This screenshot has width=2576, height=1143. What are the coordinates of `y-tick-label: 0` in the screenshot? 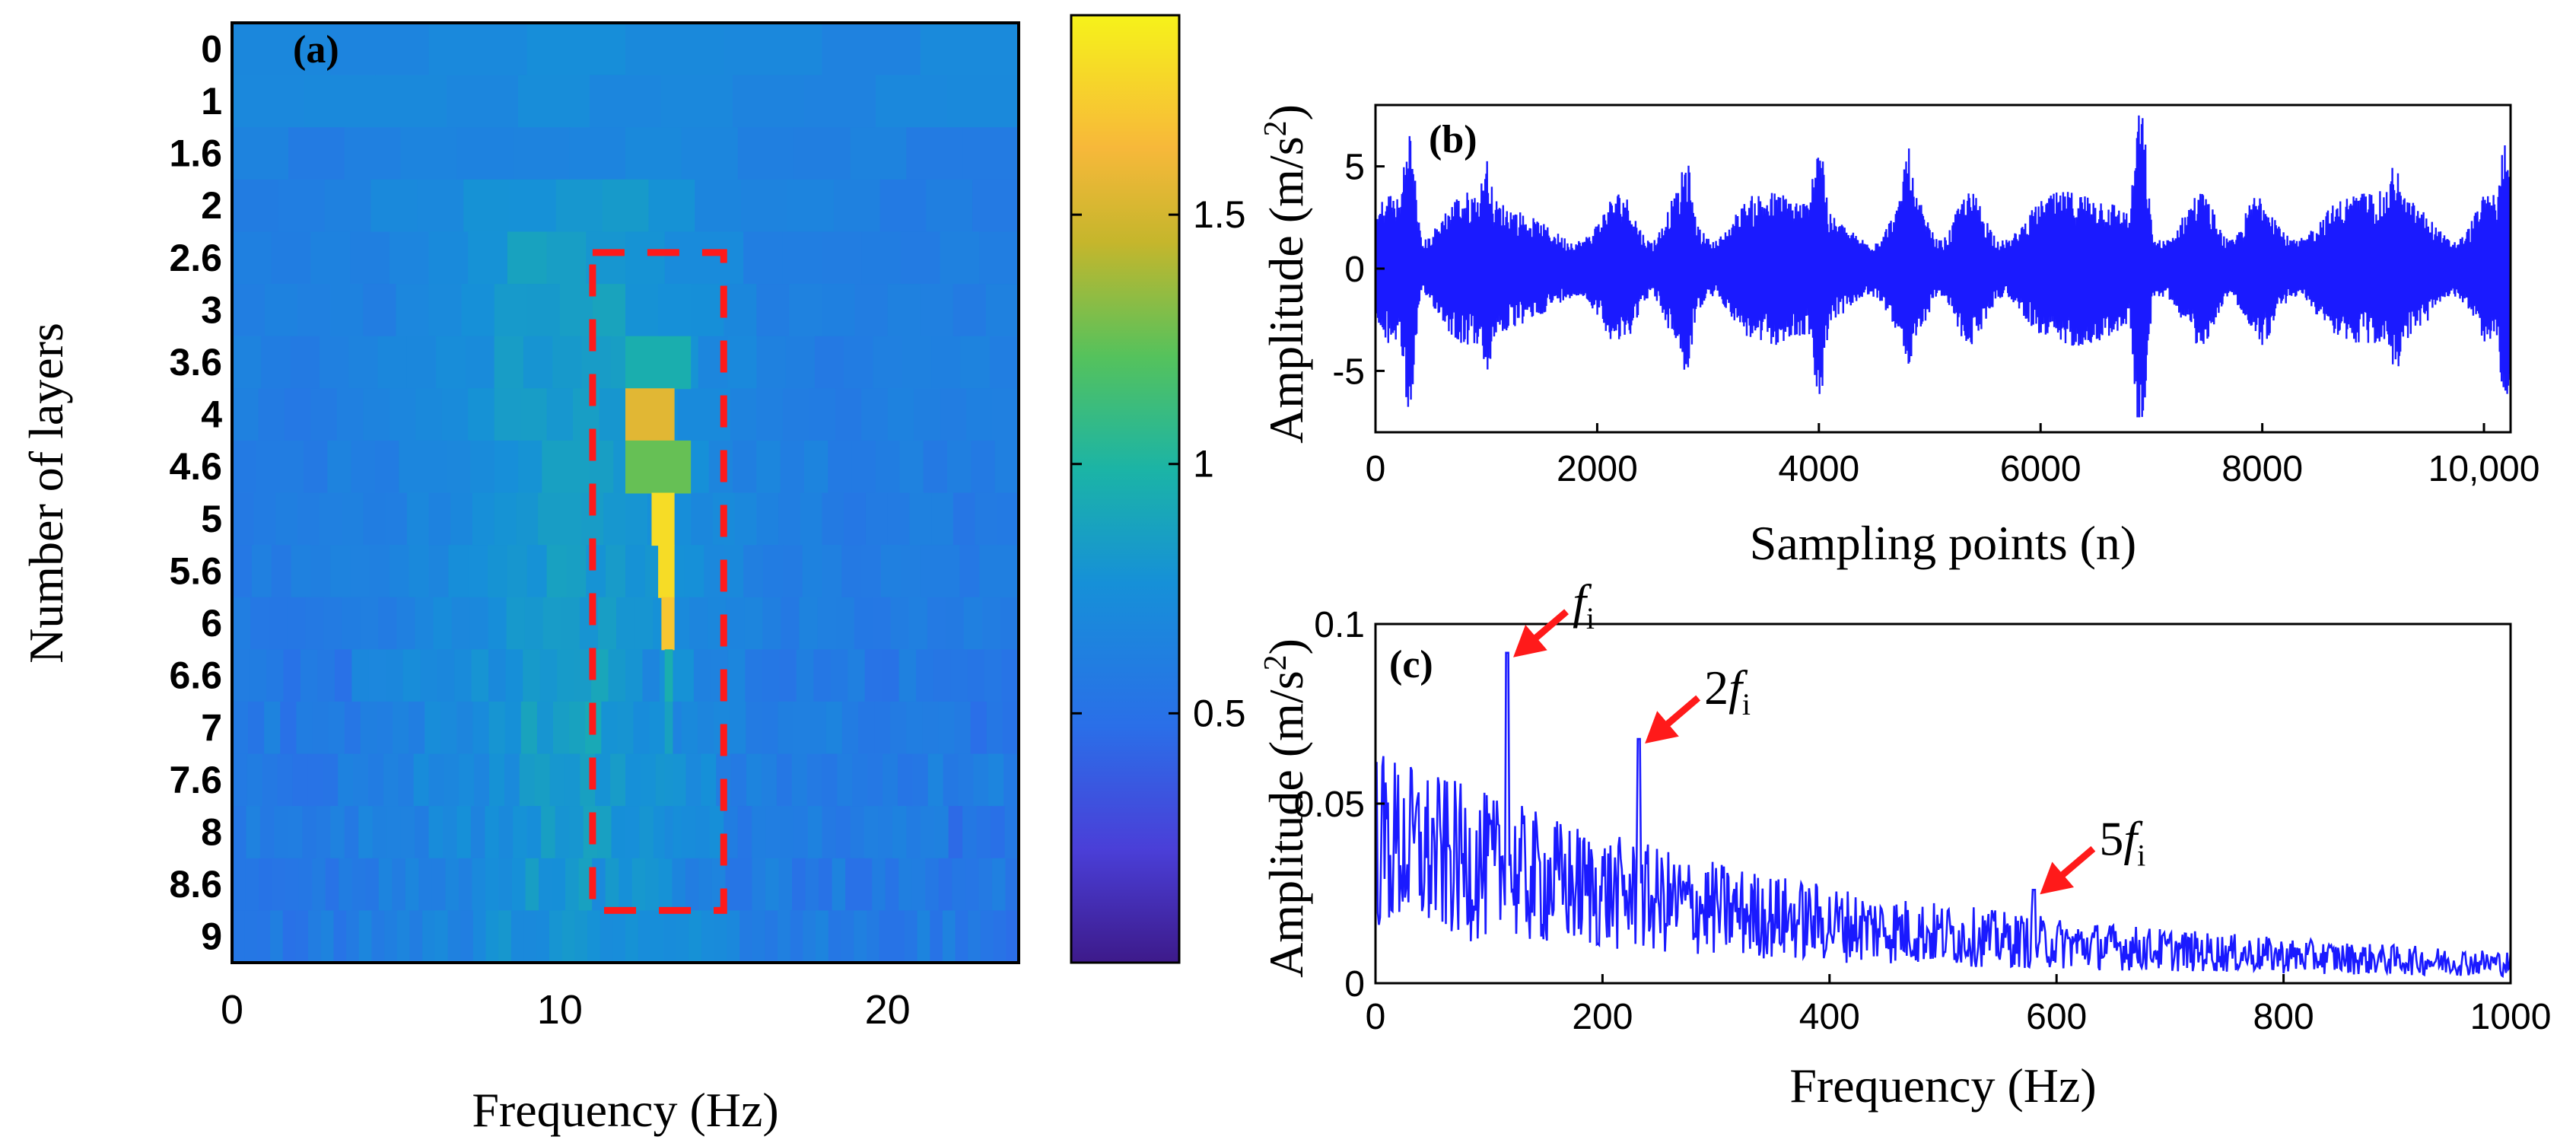 It's located at (1355, 270).